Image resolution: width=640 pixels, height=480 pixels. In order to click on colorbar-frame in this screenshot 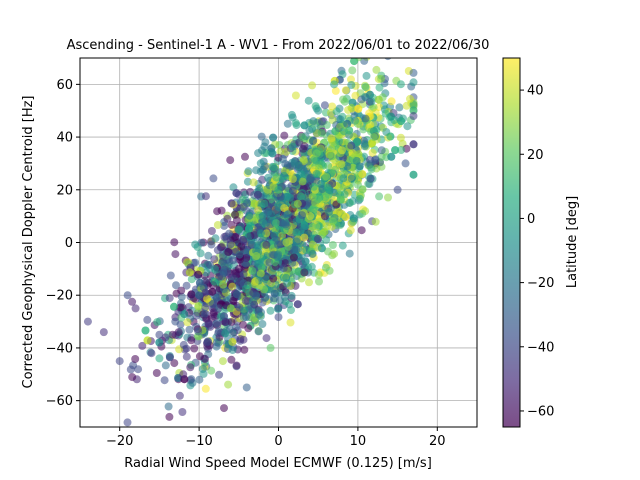, I will do `click(511, 242)`.